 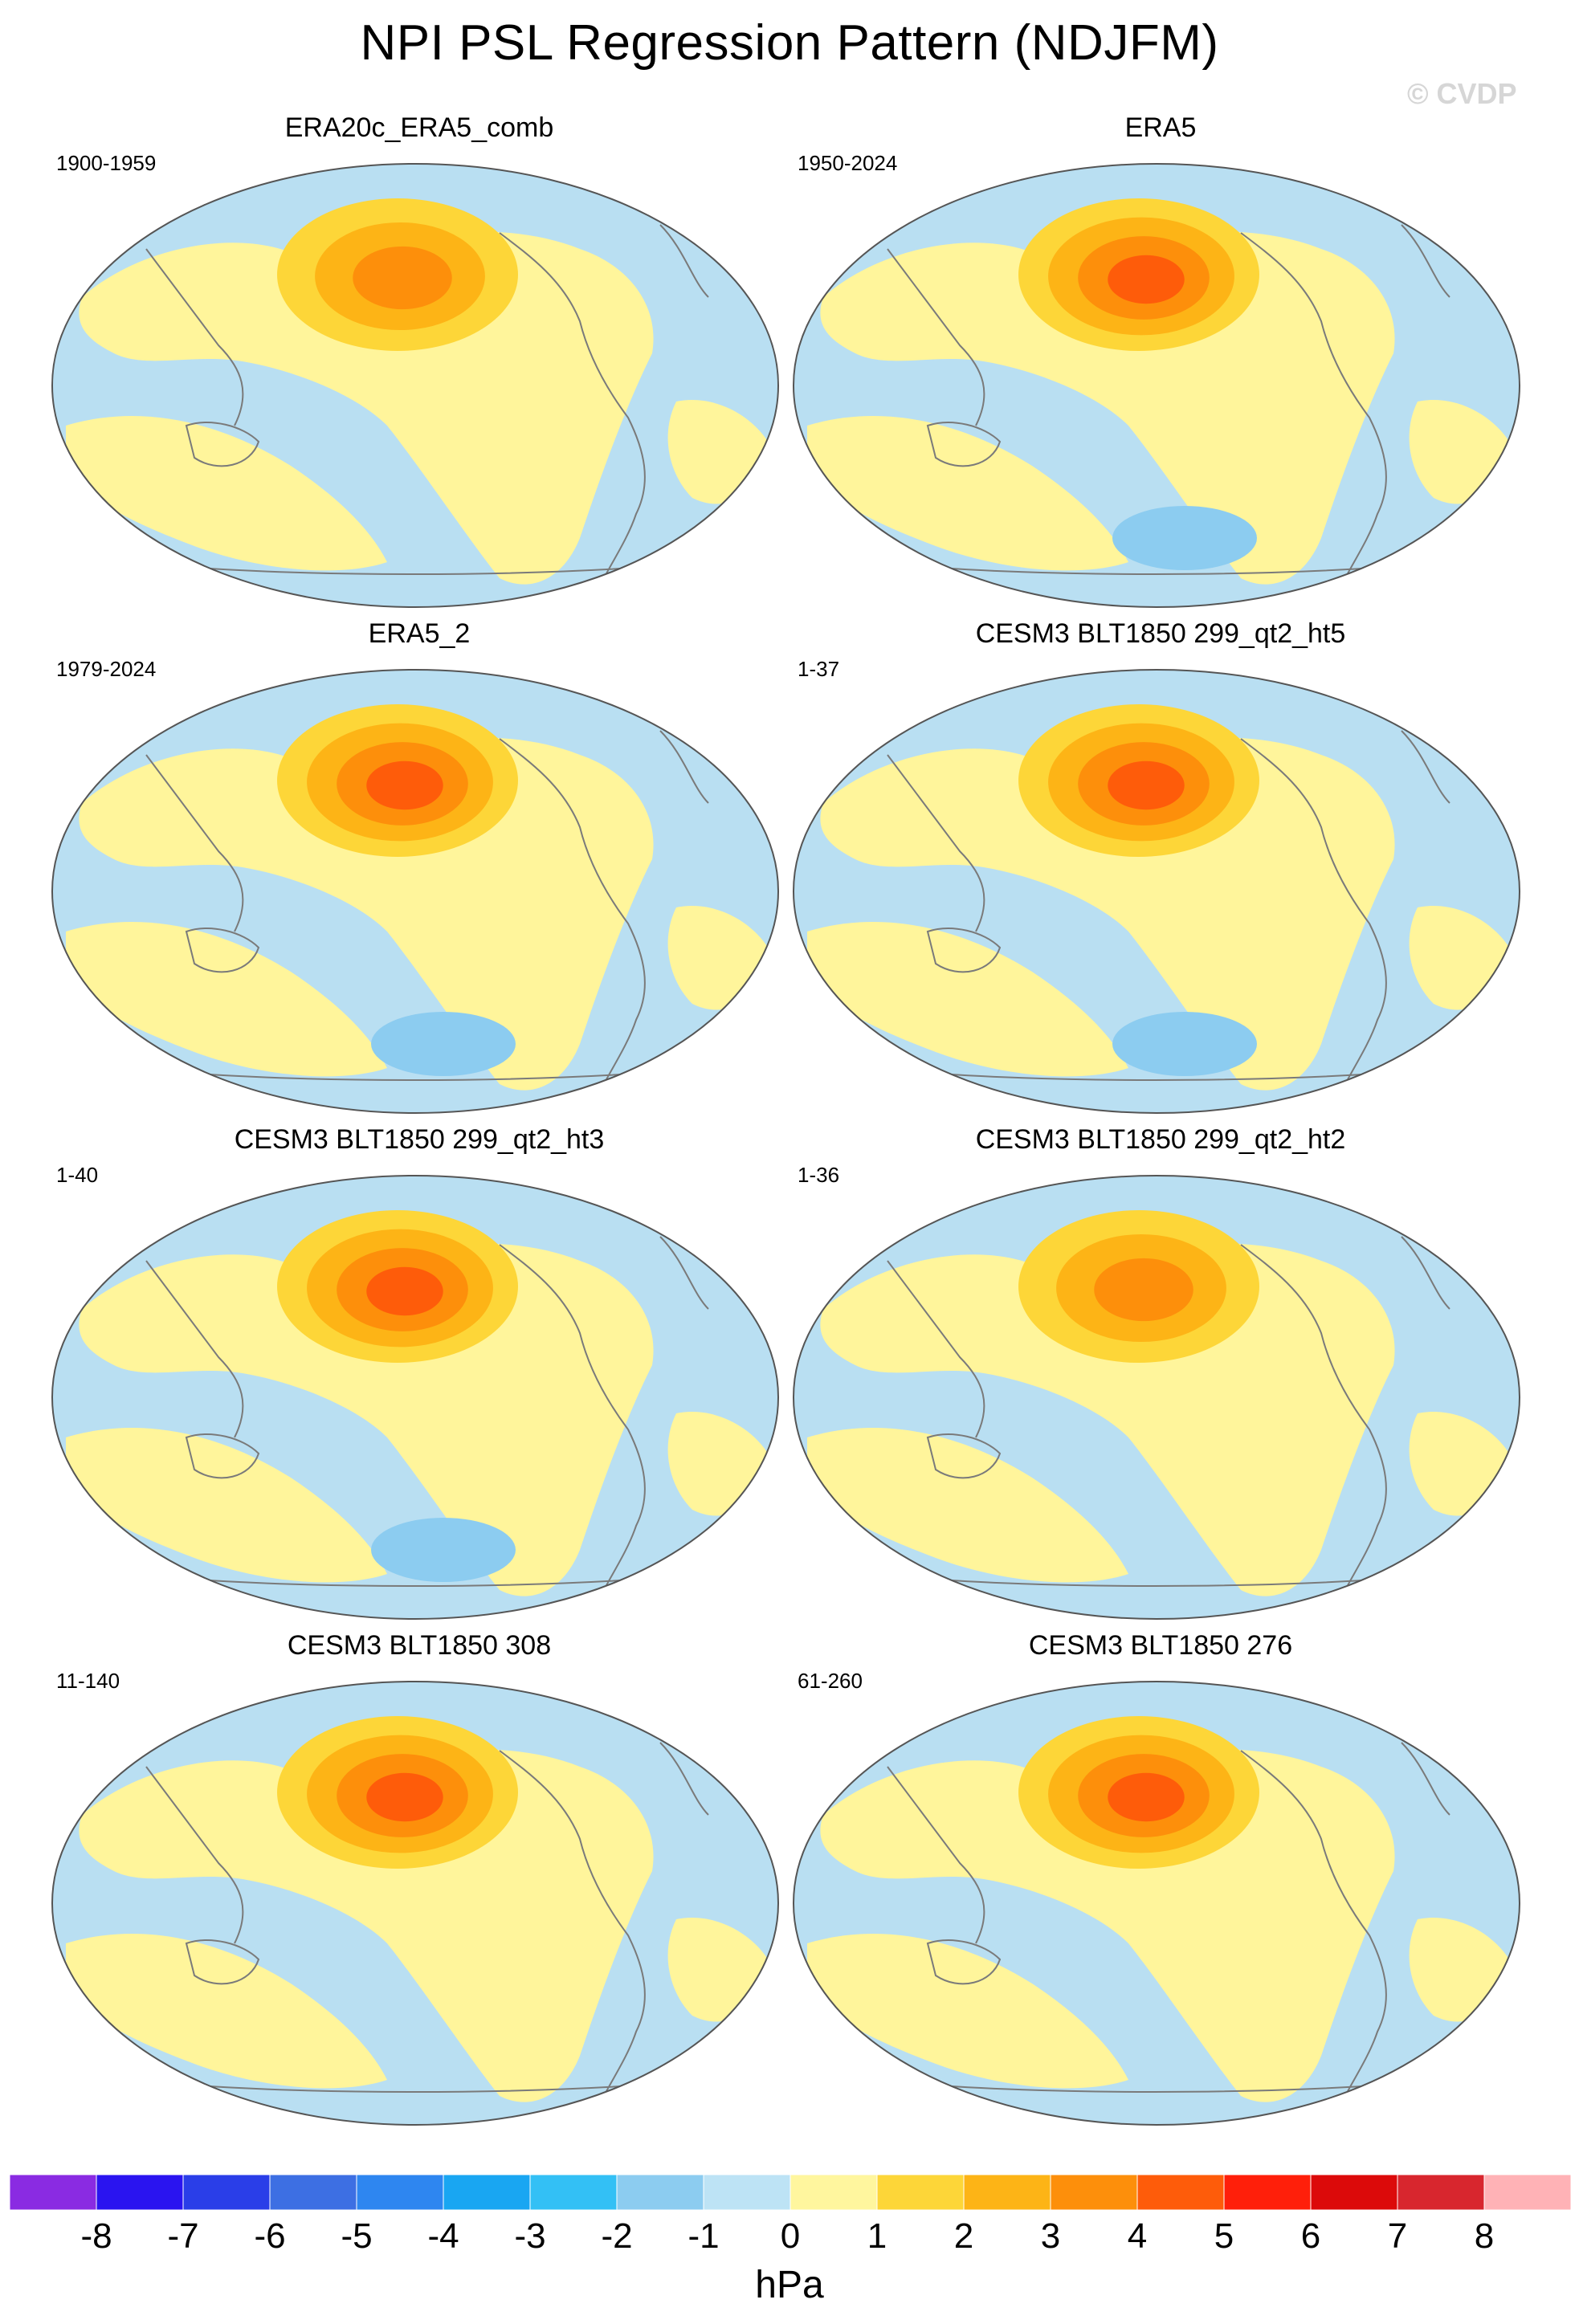 What do you see at coordinates (819, 669) in the screenshot?
I see `panel-years: 1-37` at bounding box center [819, 669].